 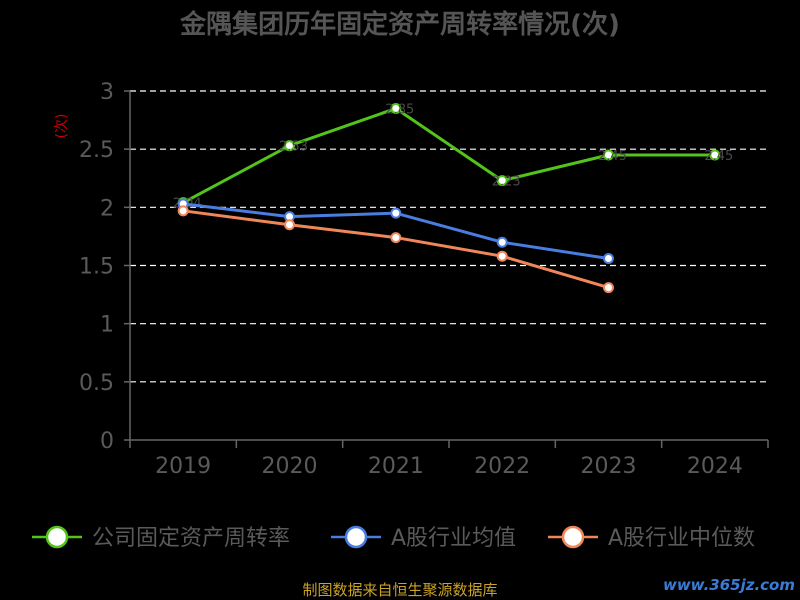 I want to click on y-tick-label: 1, so click(x=107, y=325).